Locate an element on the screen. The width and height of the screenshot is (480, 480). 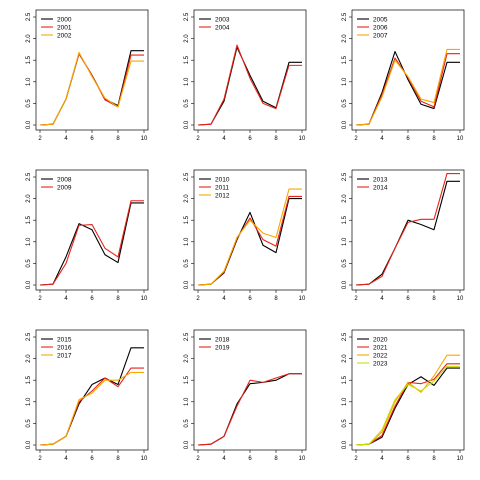
series-line-2014 is located at coordinates (407, 229).